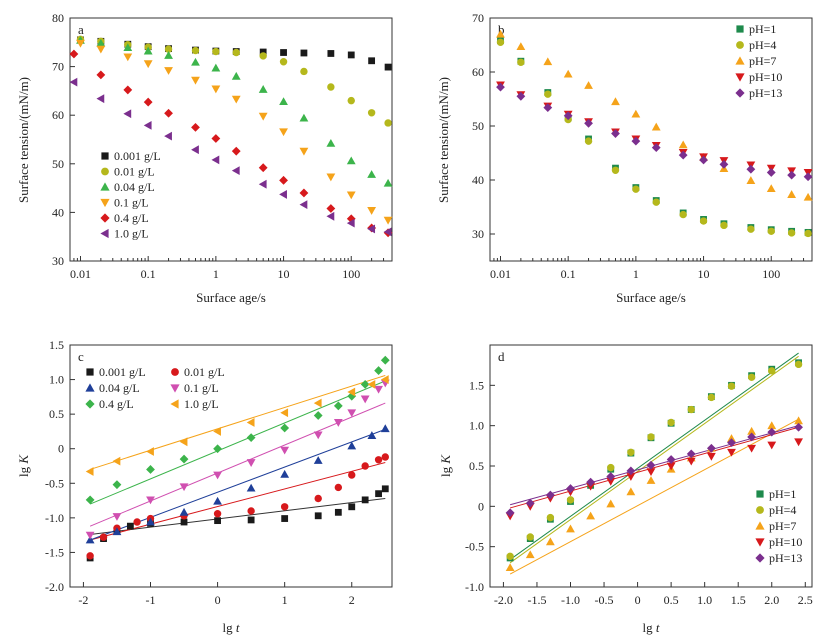 Image resolution: width=839 pixels, height=641 pixels. What do you see at coordinates (476, 466) in the screenshot?
I see `y-tick-label: 0.5` at bounding box center [476, 466].